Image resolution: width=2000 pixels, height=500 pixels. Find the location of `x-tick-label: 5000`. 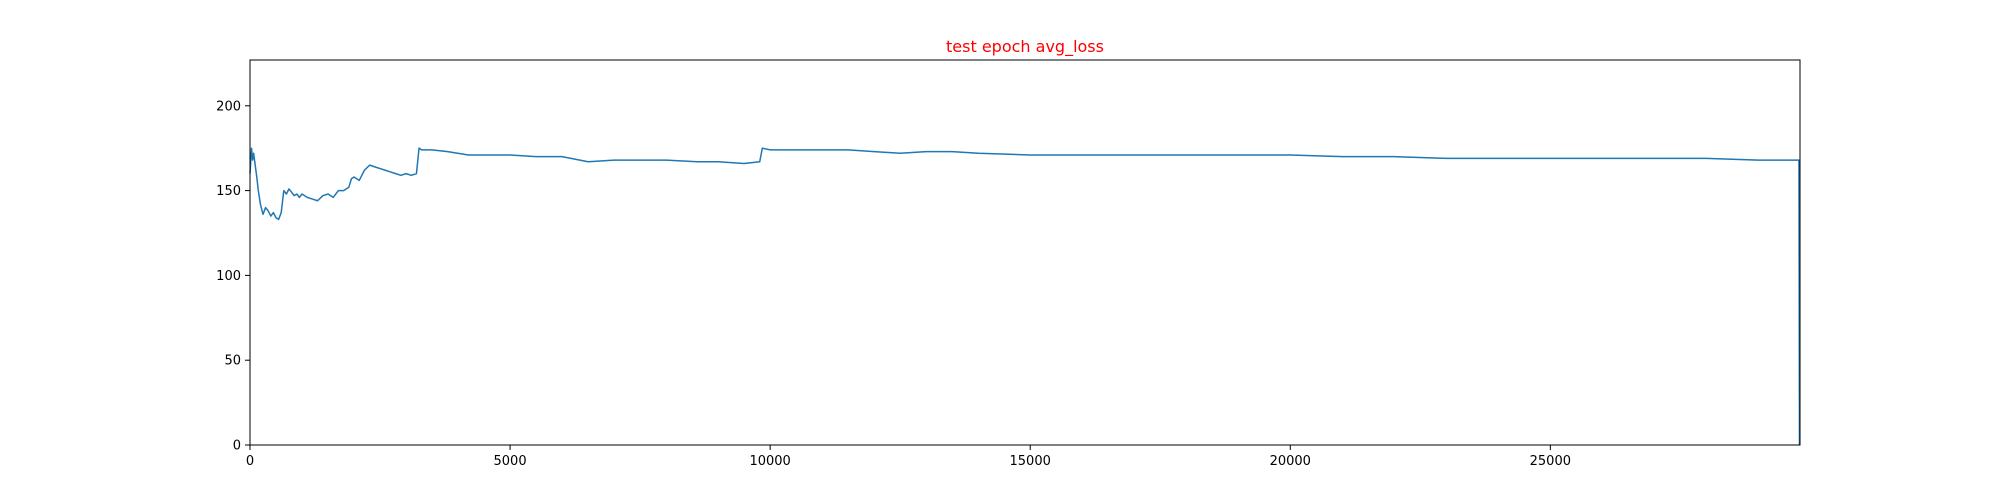

x-tick-label: 5000 is located at coordinates (510, 461).